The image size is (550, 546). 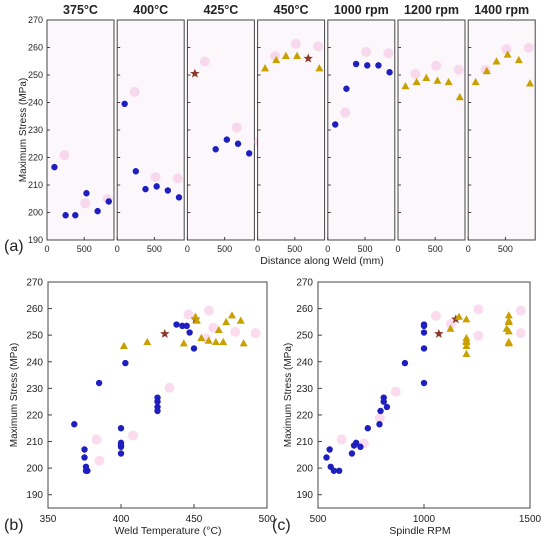 I want to click on x-axis-label: Spindle RPM, so click(x=419, y=531).